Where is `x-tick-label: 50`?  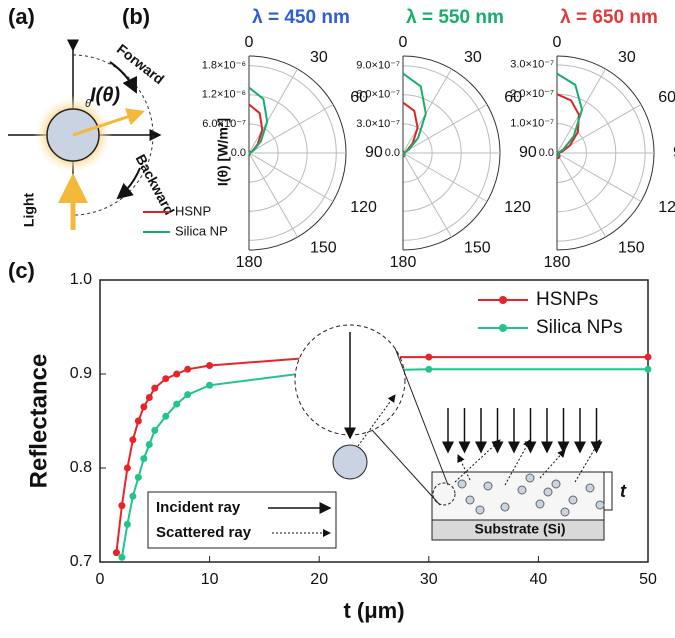
x-tick-label: 50 is located at coordinates (648, 579).